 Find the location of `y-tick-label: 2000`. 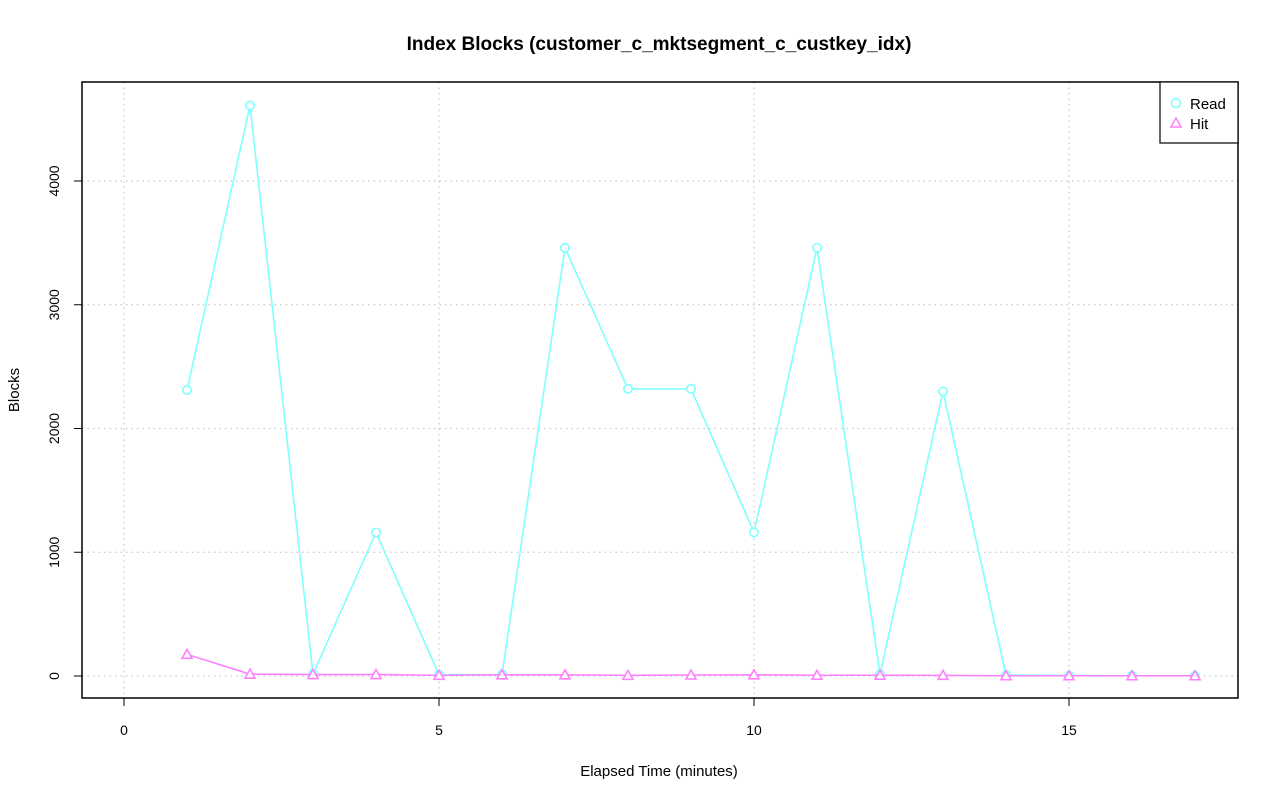

y-tick-label: 2000 is located at coordinates (54, 428).